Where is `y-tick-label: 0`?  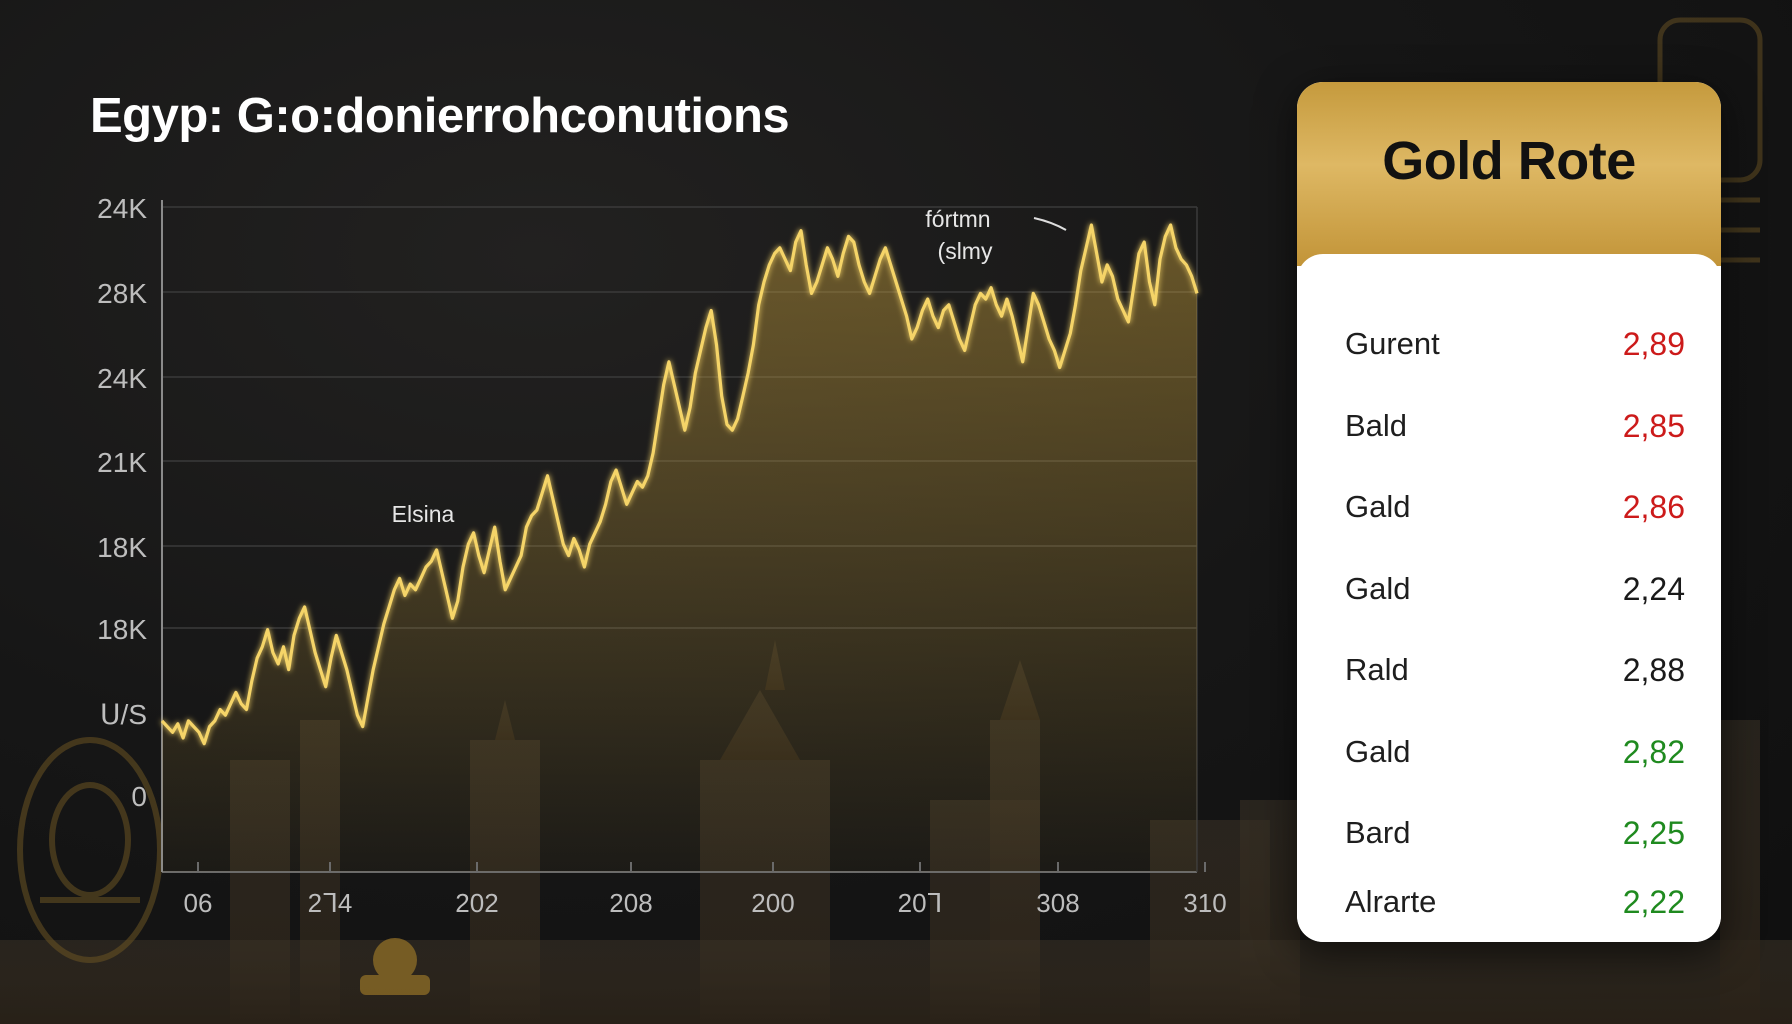 y-tick-label: 0 is located at coordinates (139, 796).